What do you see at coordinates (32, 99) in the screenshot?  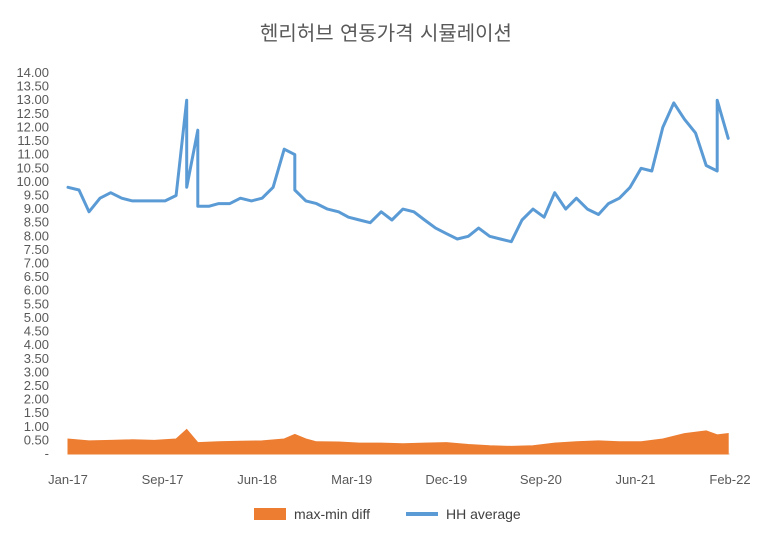 I see `y-tick-label: 13.00` at bounding box center [32, 99].